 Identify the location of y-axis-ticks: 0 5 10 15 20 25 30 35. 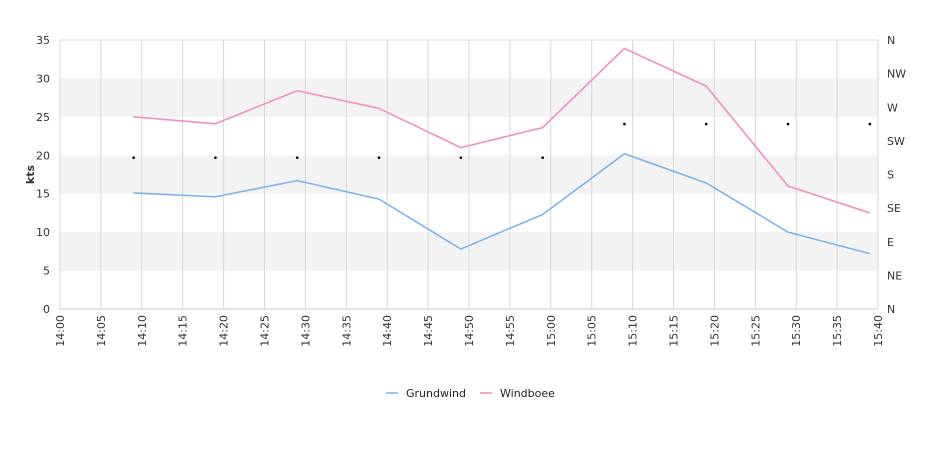
(43, 175).